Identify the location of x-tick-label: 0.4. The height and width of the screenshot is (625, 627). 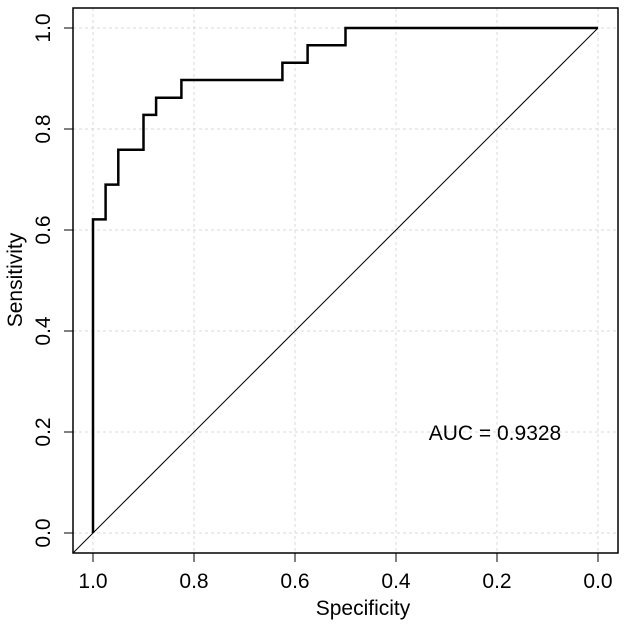
(396, 581).